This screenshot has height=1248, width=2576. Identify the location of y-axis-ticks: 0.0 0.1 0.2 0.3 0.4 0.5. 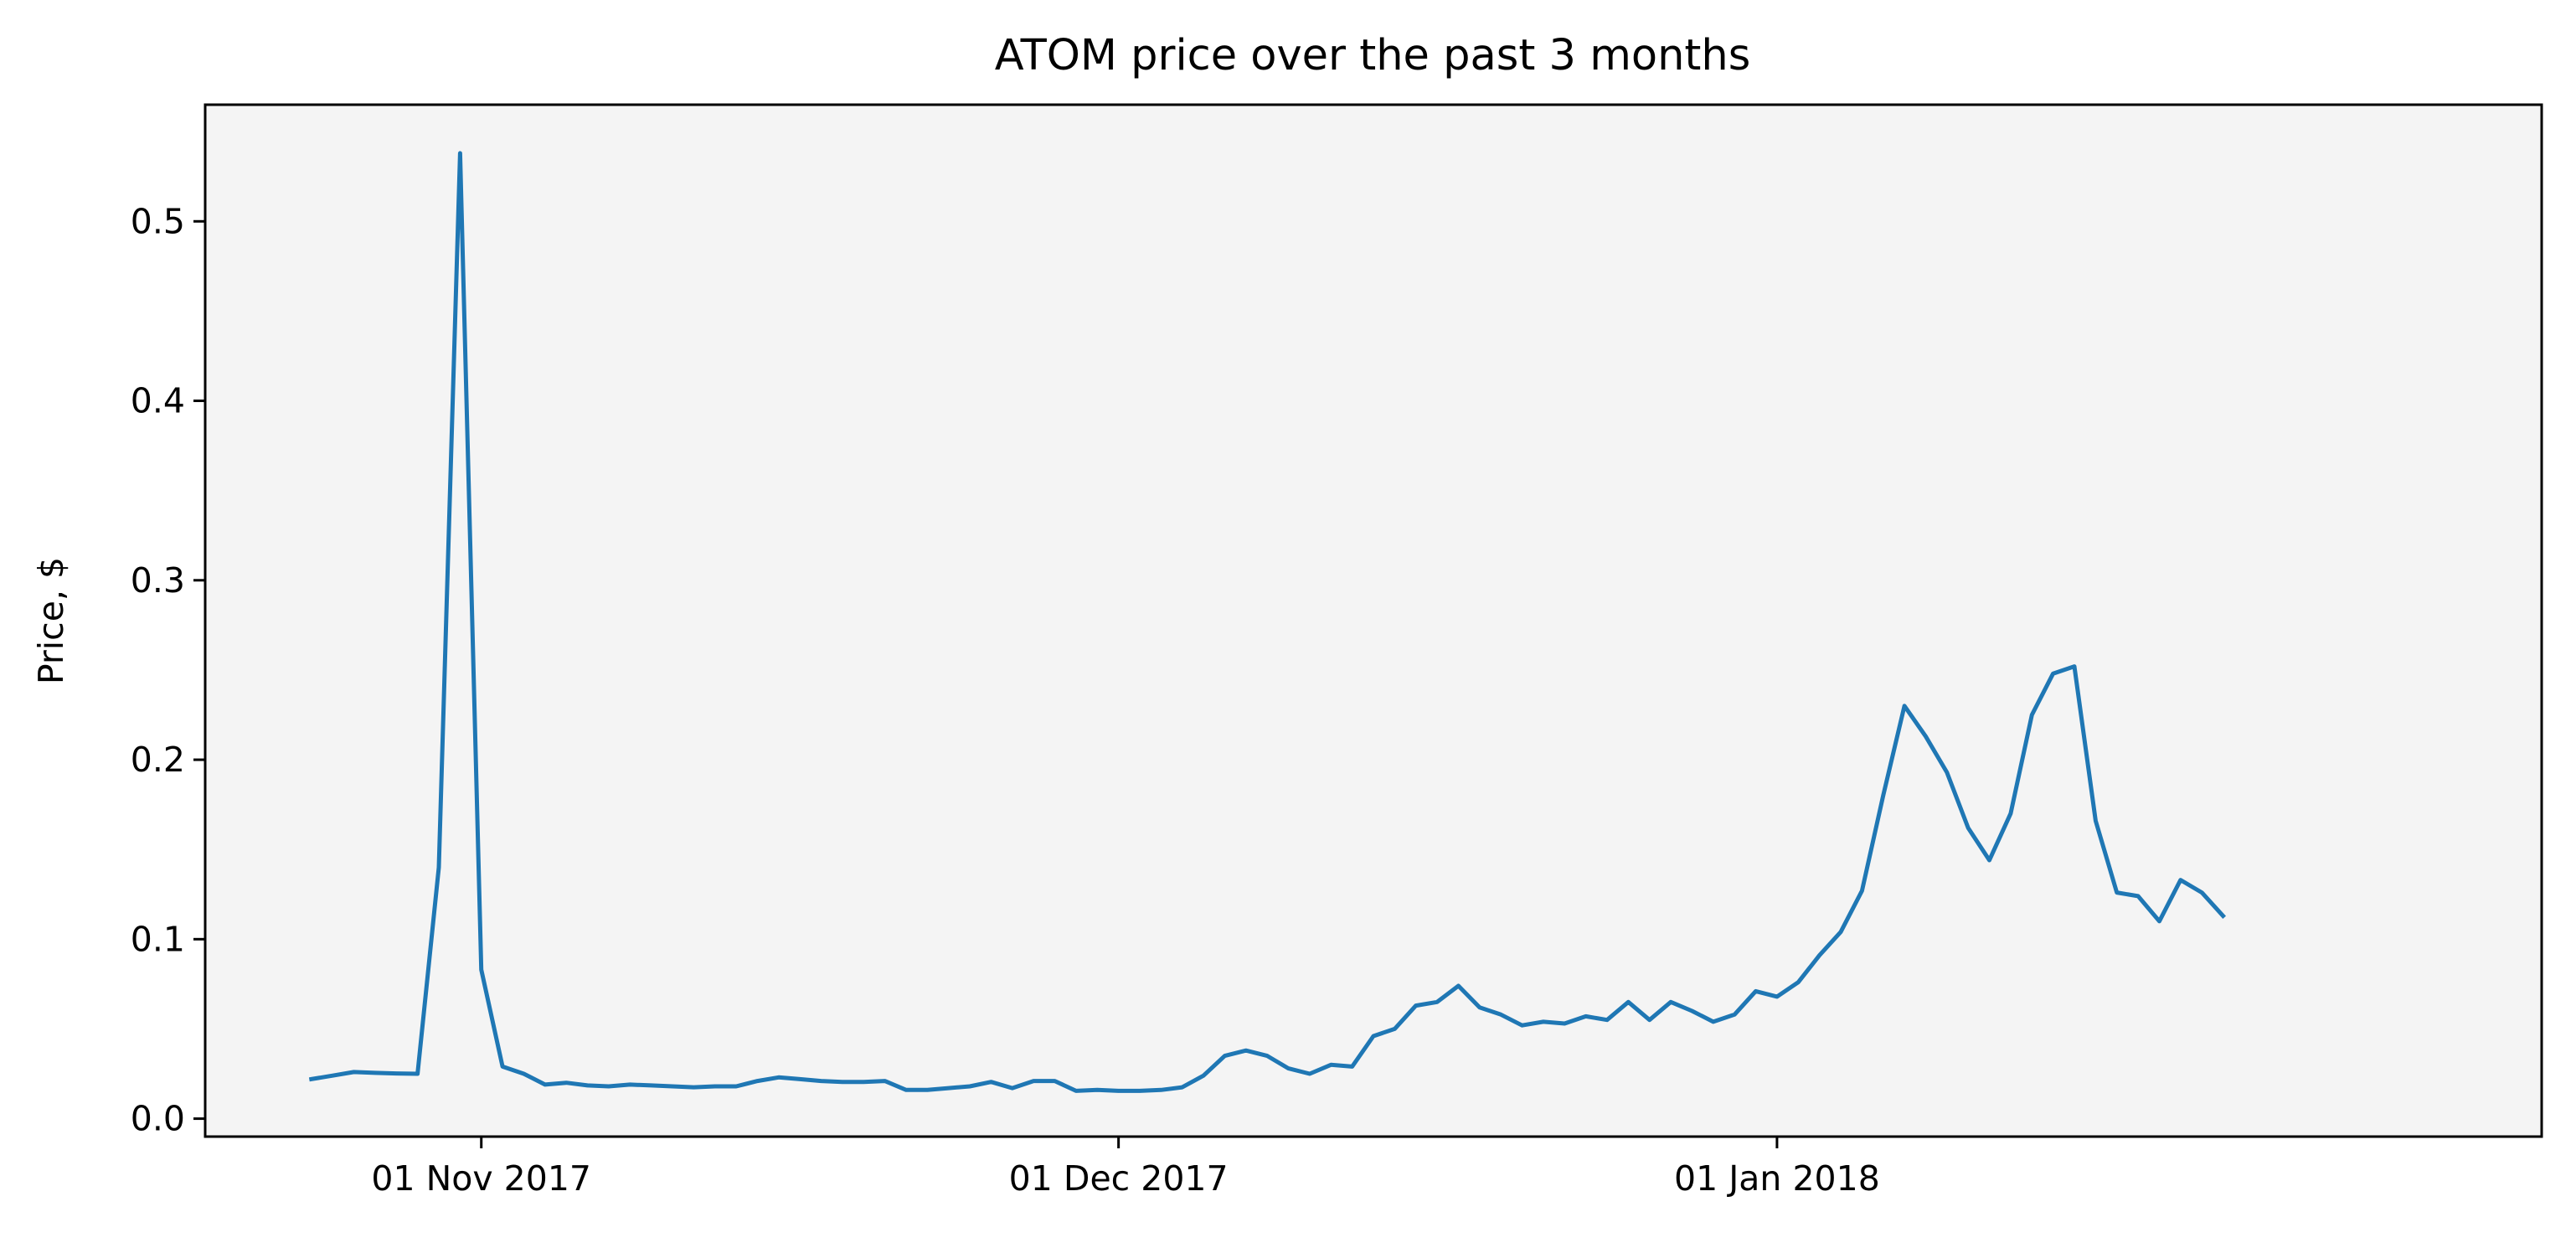
(168, 670).